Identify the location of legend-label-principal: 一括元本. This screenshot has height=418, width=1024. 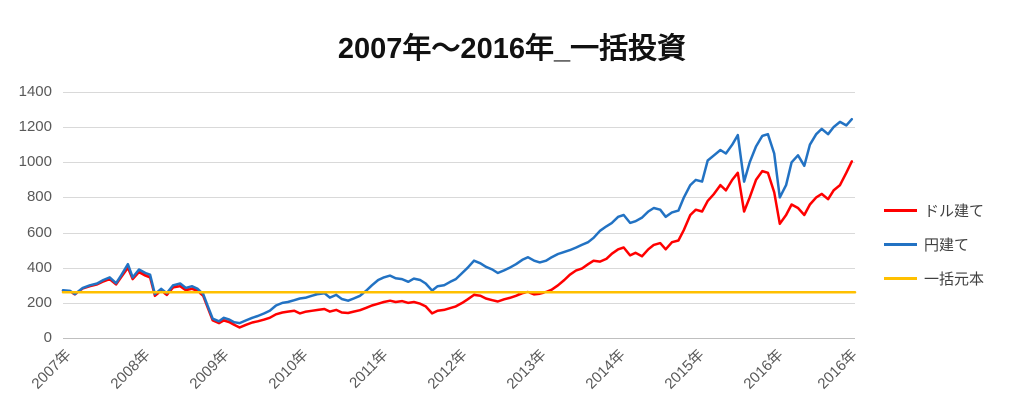
(954, 279).